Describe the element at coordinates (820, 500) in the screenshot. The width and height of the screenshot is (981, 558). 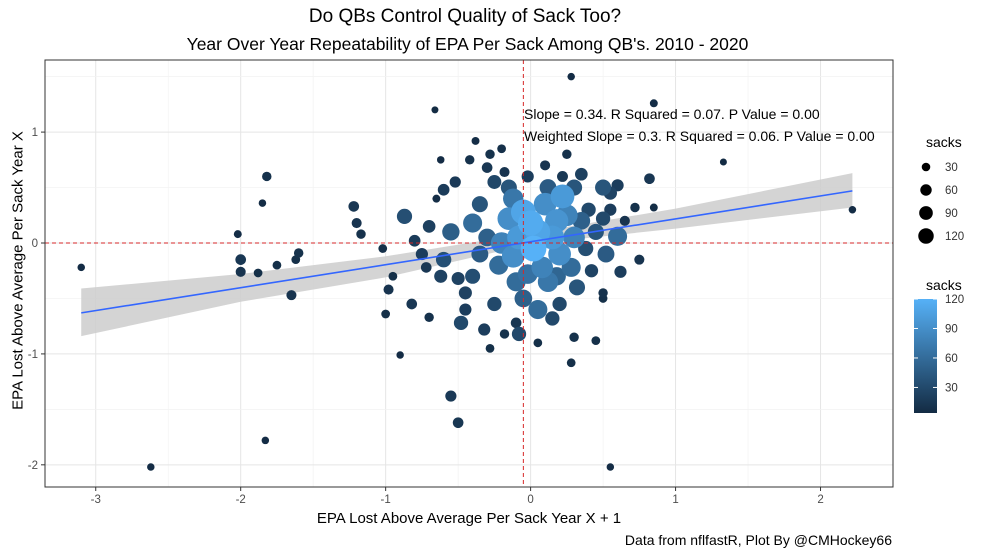
I see `x-tick-label: 2` at that location.